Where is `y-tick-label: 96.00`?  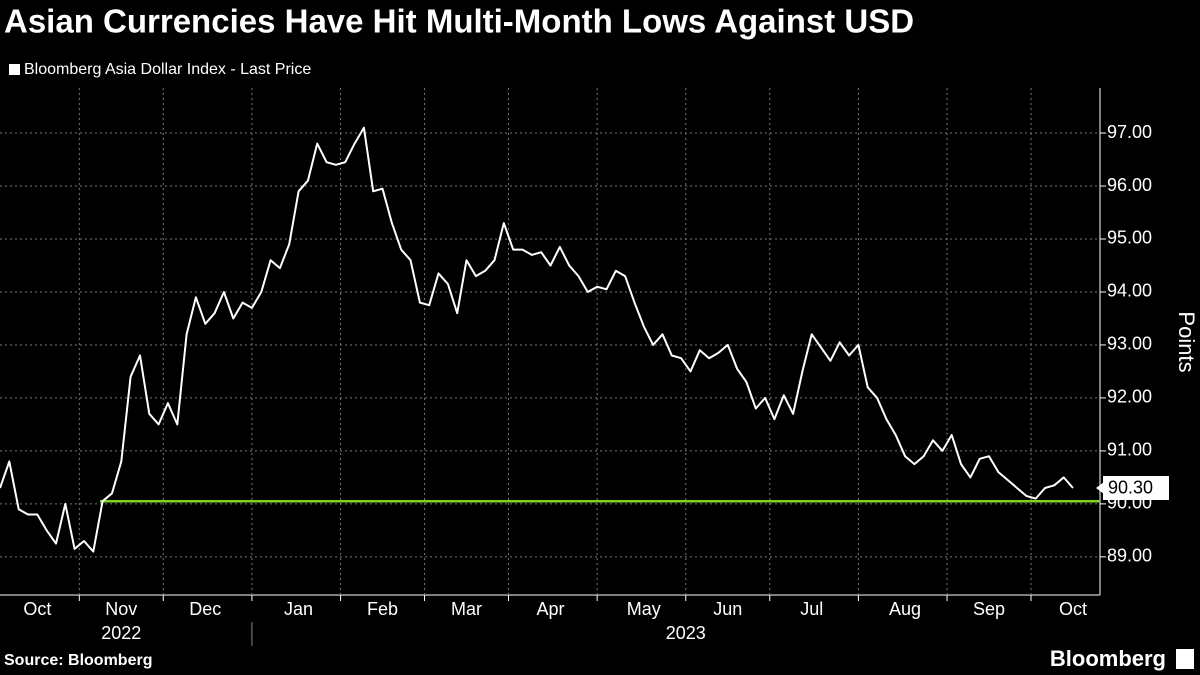
y-tick-label: 96.00 is located at coordinates (1129, 185).